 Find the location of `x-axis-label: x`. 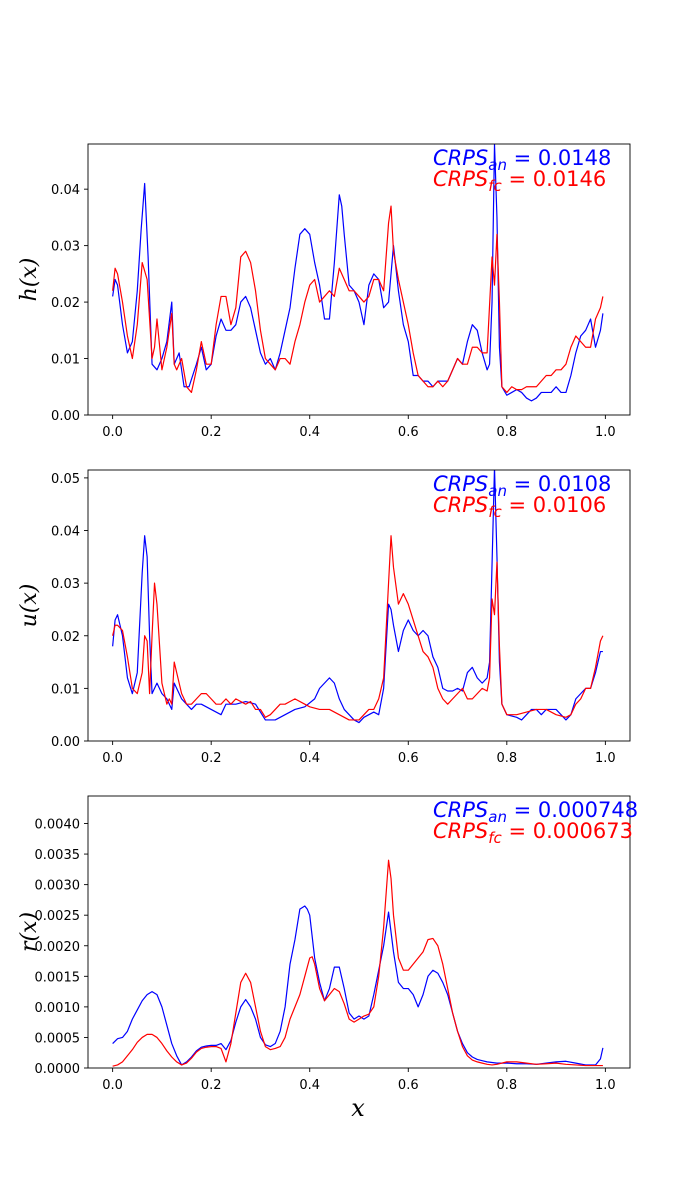

x-axis-label: x is located at coordinates (358, 1108).